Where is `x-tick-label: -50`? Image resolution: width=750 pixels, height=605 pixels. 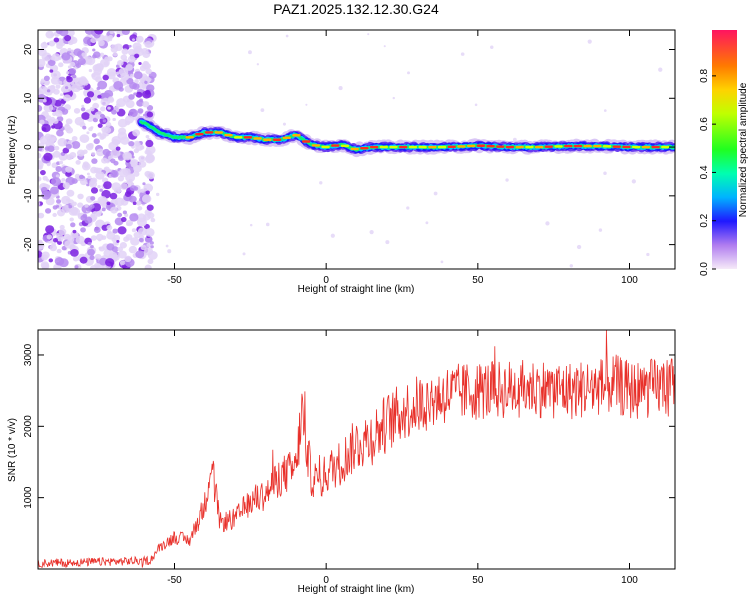
x-tick-label: -50 is located at coordinates (174, 280).